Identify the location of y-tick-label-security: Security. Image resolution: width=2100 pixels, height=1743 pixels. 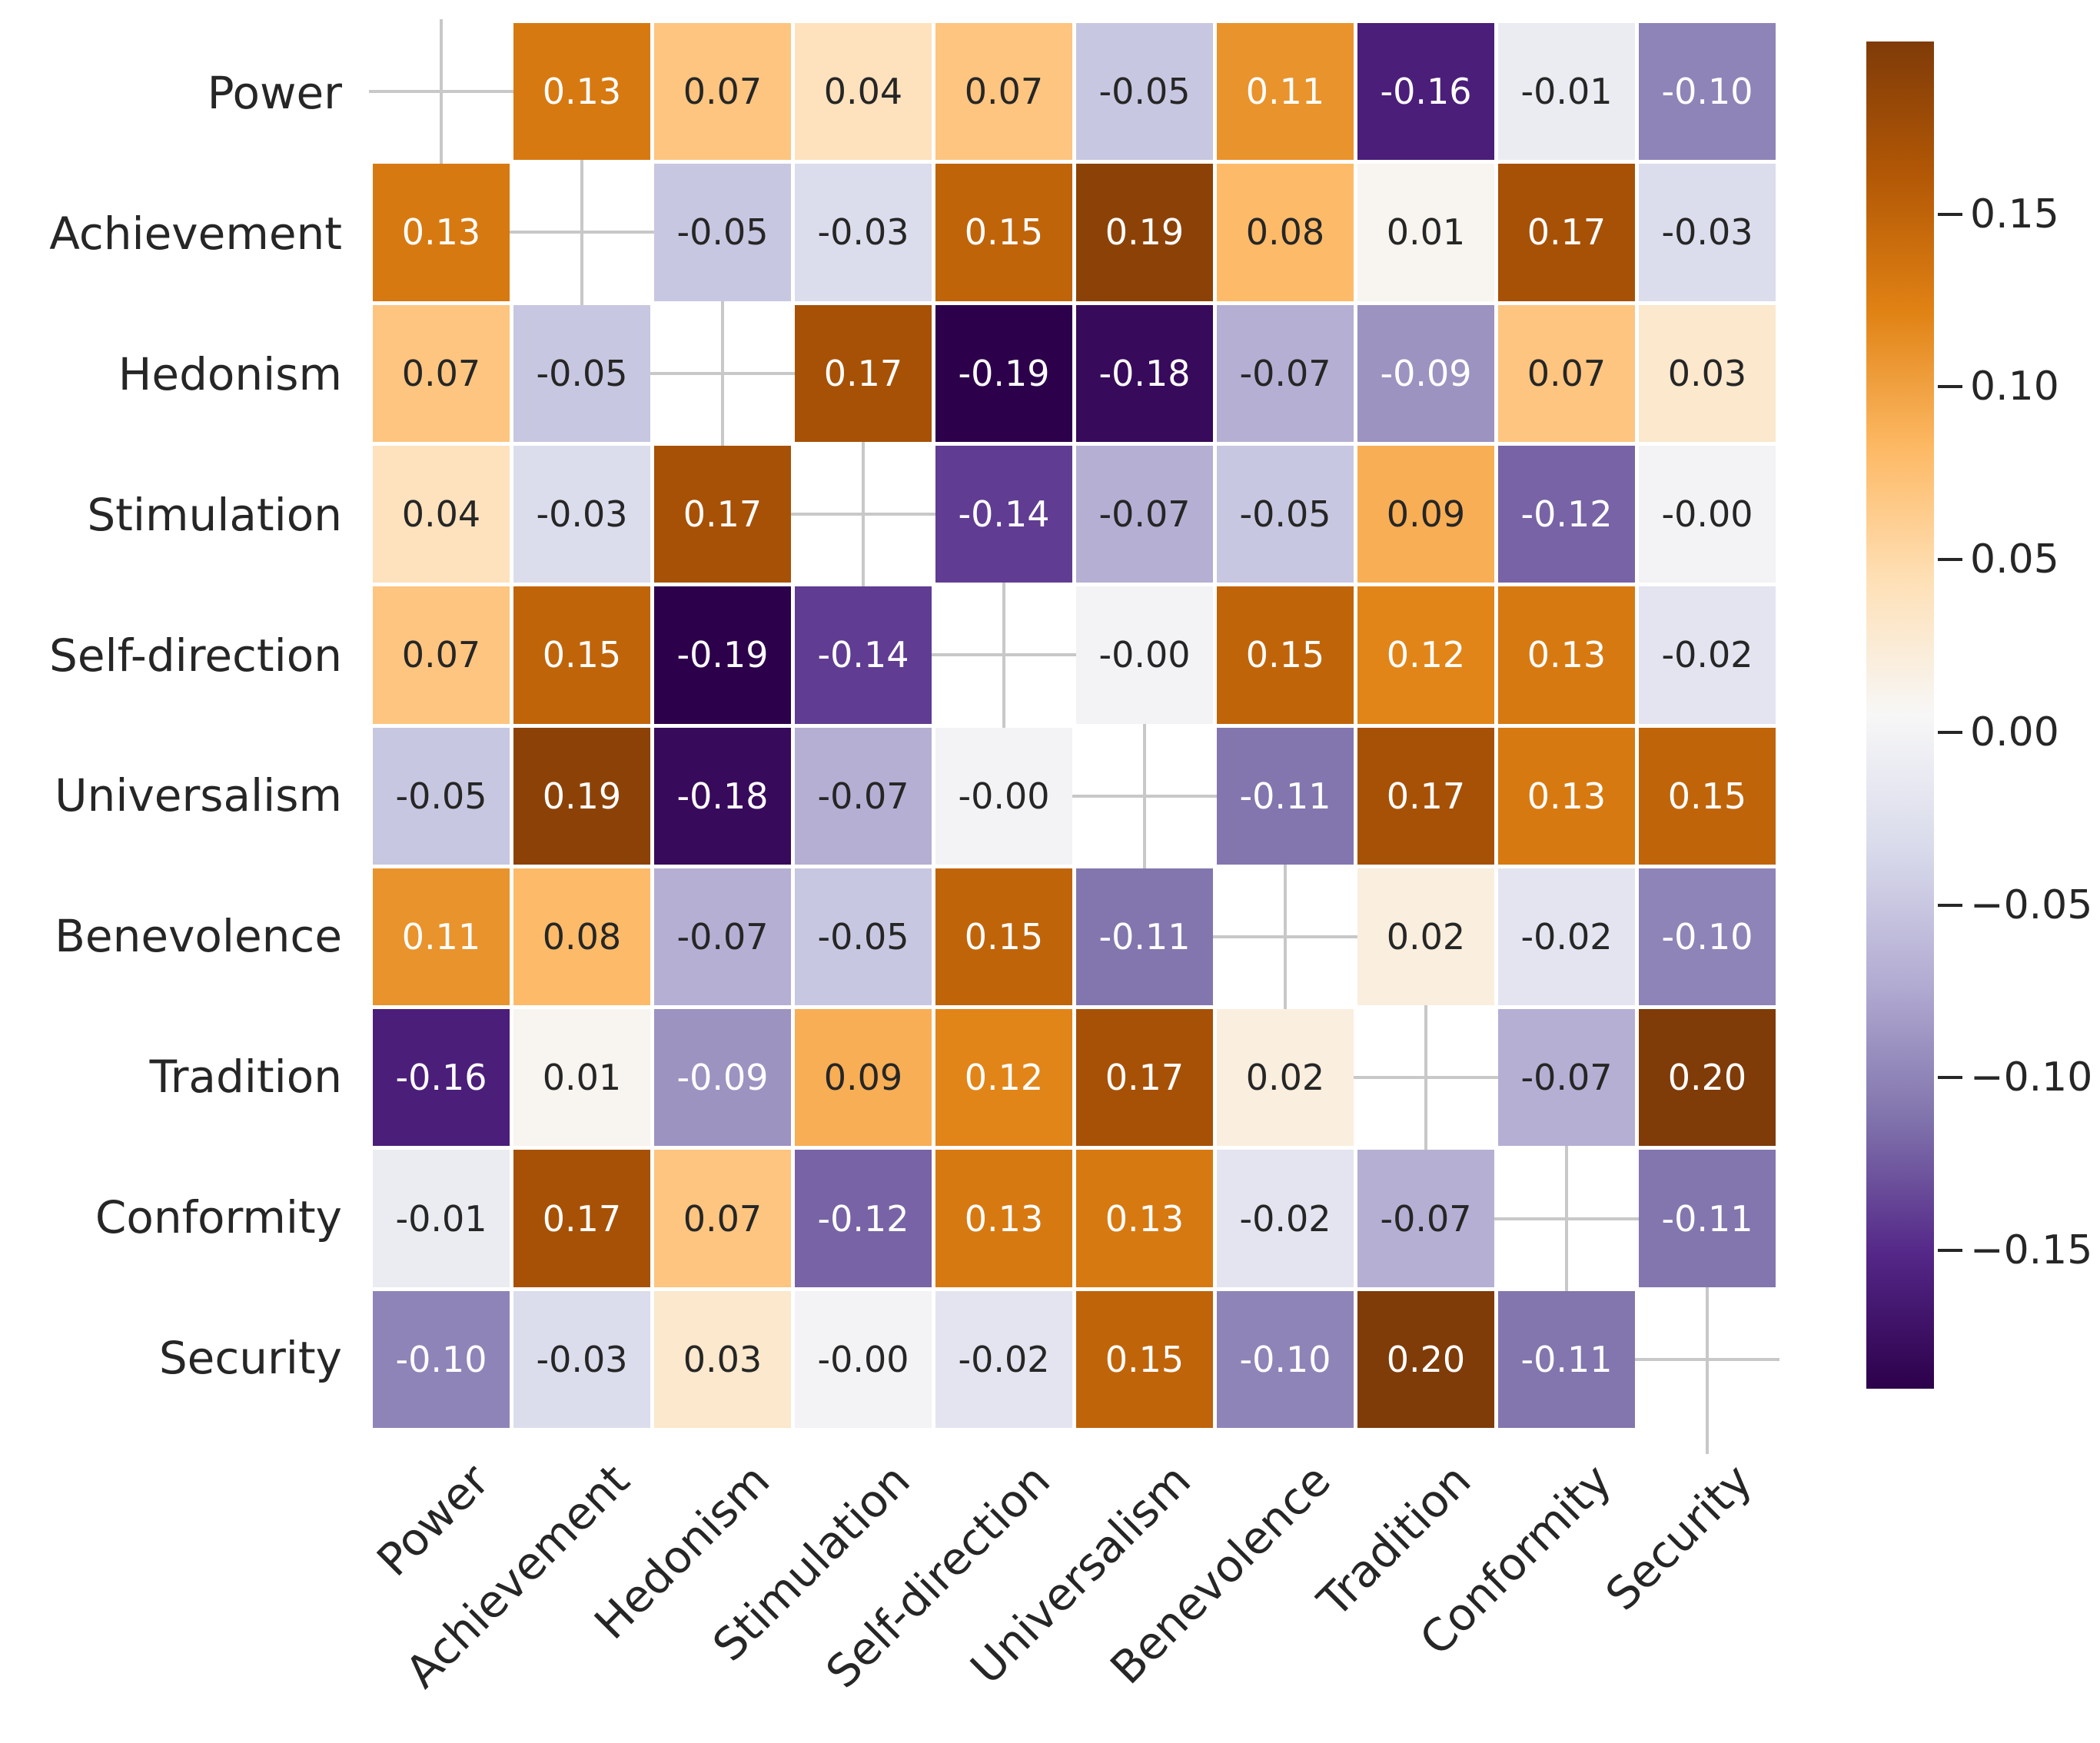
(250, 1357).